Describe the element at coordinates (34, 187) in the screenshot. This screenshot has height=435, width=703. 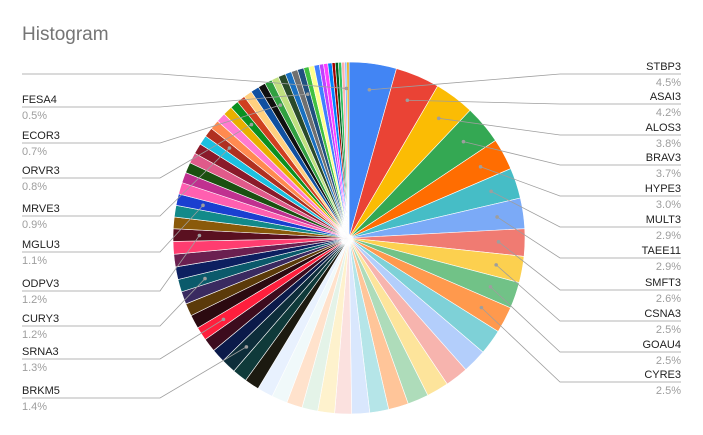
I see `slice-value-label: 0.8%` at that location.